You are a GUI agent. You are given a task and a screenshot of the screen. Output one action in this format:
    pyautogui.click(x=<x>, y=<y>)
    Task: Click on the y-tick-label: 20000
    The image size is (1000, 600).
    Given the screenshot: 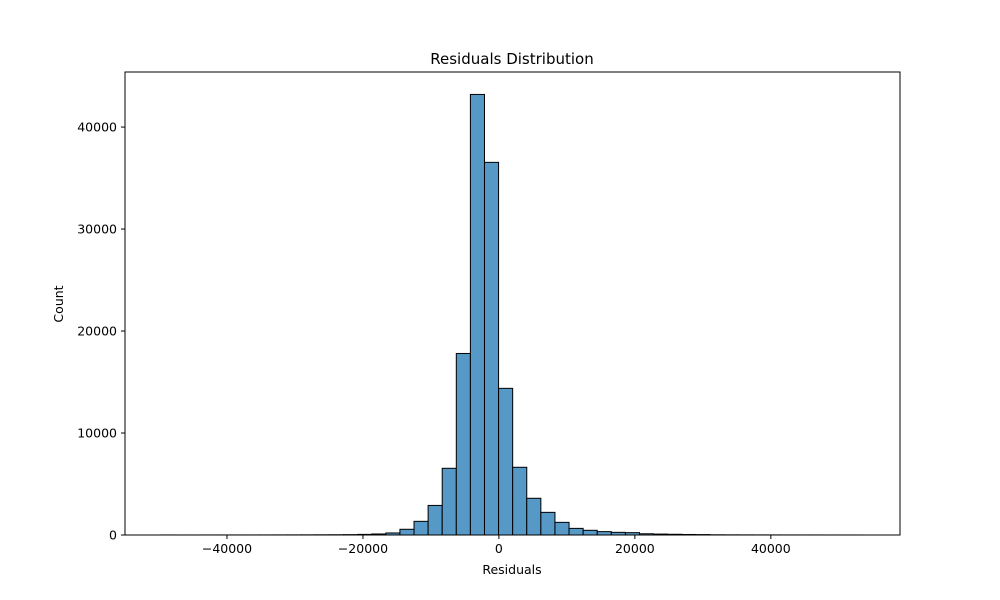 What is the action you would take?
    pyautogui.click(x=97, y=331)
    